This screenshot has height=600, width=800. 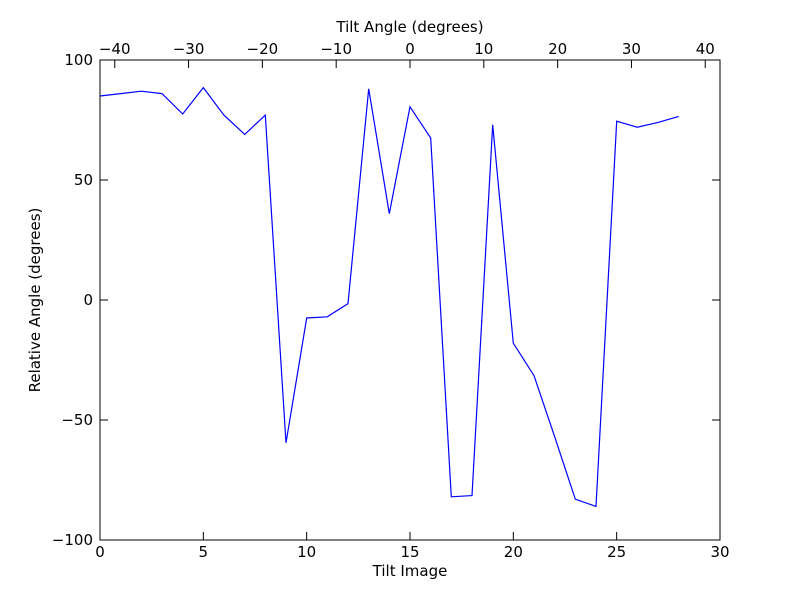 What do you see at coordinates (72, 540) in the screenshot?
I see `y-tick-label: −100` at bounding box center [72, 540].